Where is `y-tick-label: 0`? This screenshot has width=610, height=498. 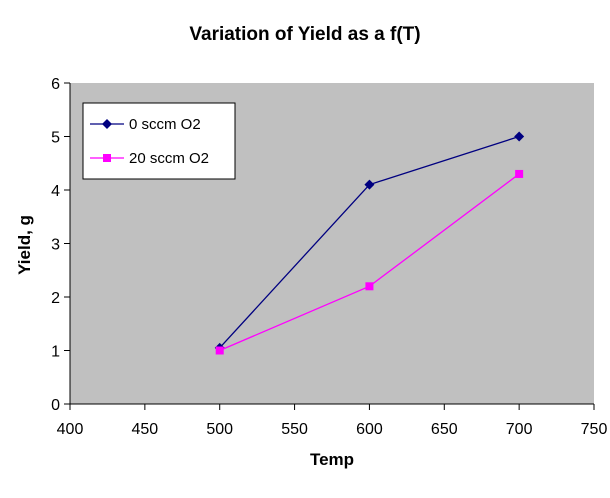 y-tick-label: 0 is located at coordinates (55, 405).